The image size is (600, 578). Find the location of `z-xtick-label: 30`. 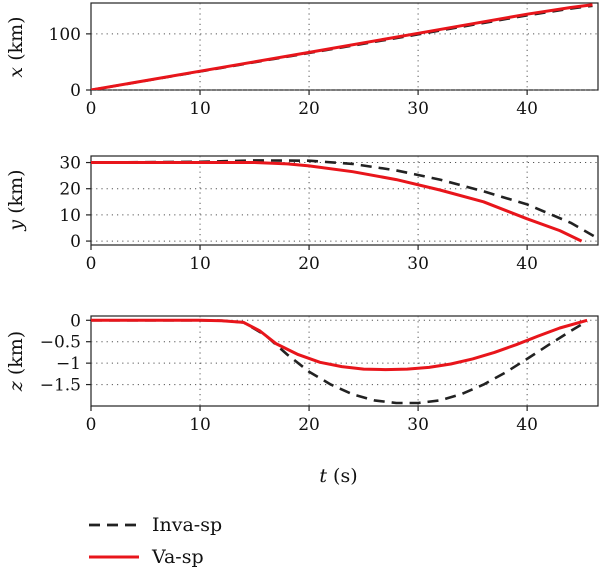

z-xtick-label: 30 is located at coordinates (418, 425).